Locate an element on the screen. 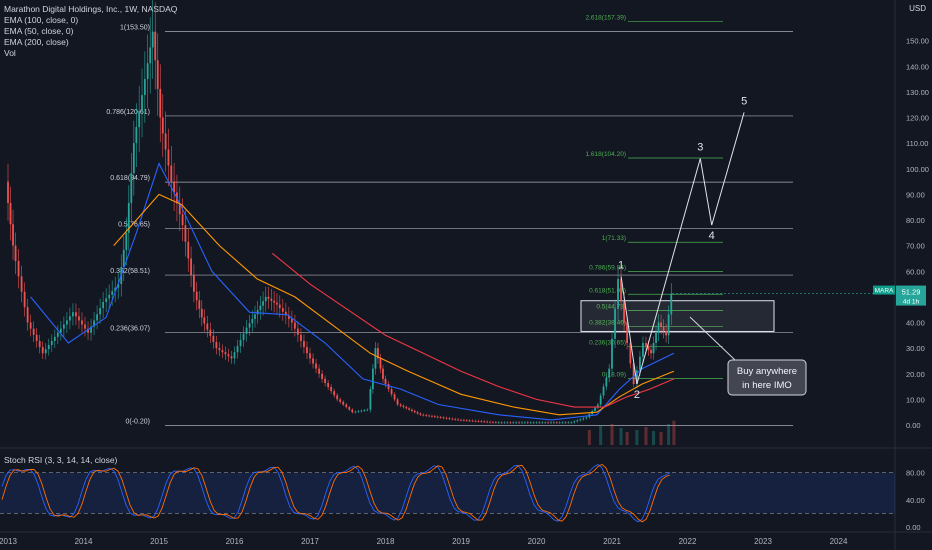 The width and height of the screenshot is (932, 550). x-tick-label: 2021 is located at coordinates (612, 541).